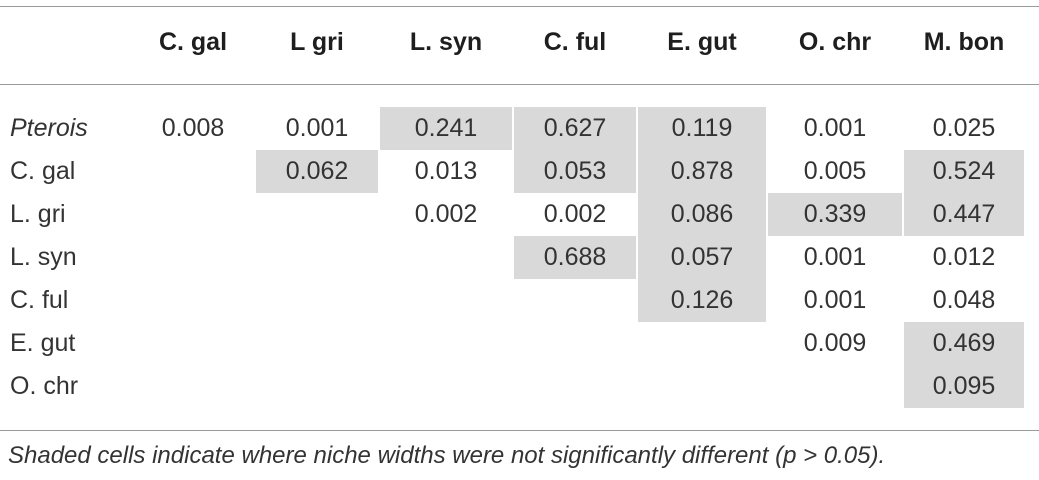  Describe the element at coordinates (835, 214) in the screenshot. I see `table-cell: 0.339` at that location.